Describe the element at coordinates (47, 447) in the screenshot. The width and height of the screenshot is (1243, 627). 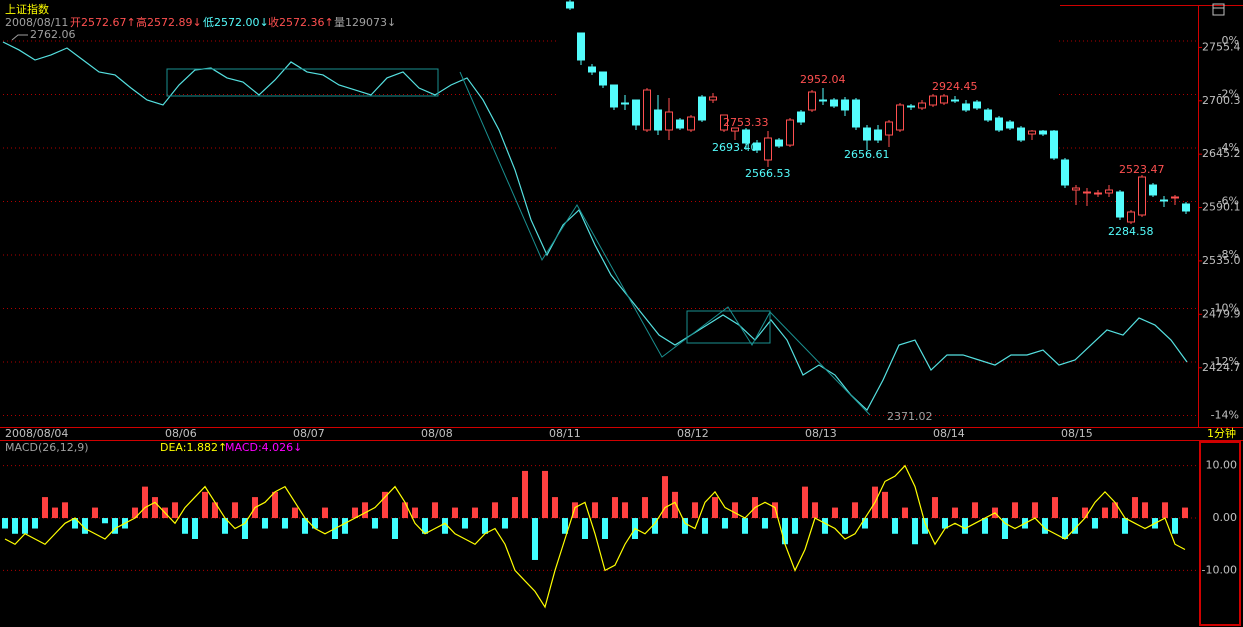
I see `indicator-label: MACD(26,12,9)` at that location.